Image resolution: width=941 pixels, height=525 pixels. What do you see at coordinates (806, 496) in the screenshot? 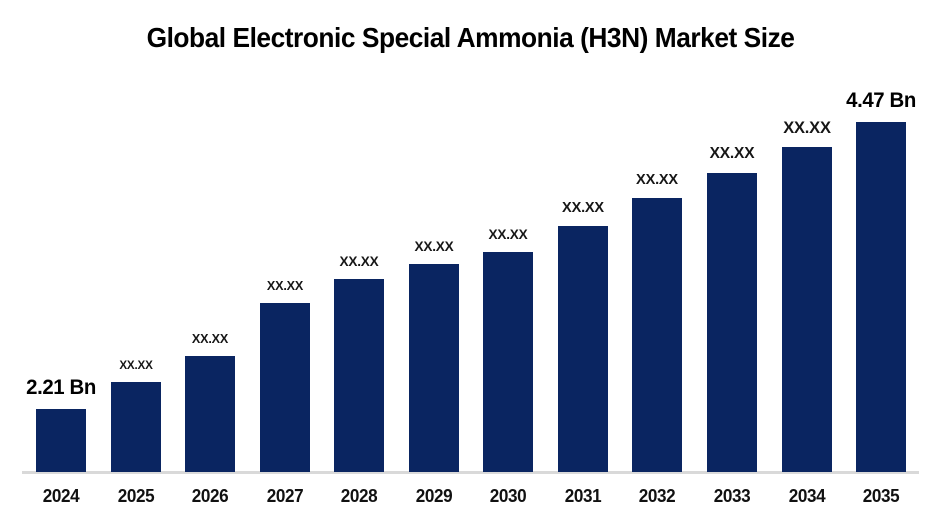
I see `x-axis-label-2034: 2034` at bounding box center [806, 496].